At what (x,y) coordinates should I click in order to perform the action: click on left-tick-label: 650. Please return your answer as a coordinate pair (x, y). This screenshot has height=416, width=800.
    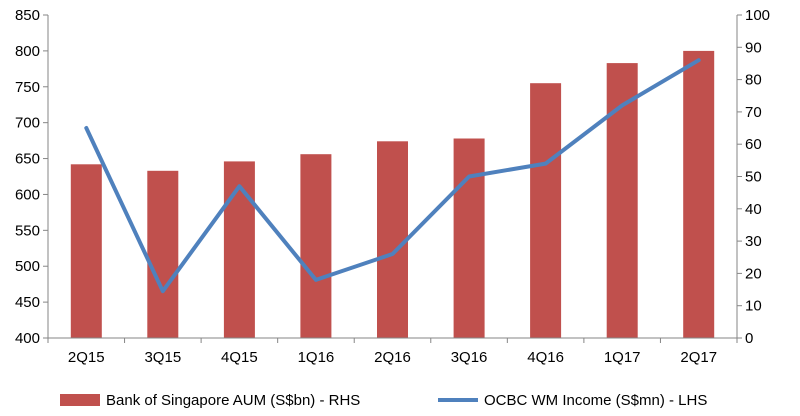
    Looking at the image, I should click on (27, 159).